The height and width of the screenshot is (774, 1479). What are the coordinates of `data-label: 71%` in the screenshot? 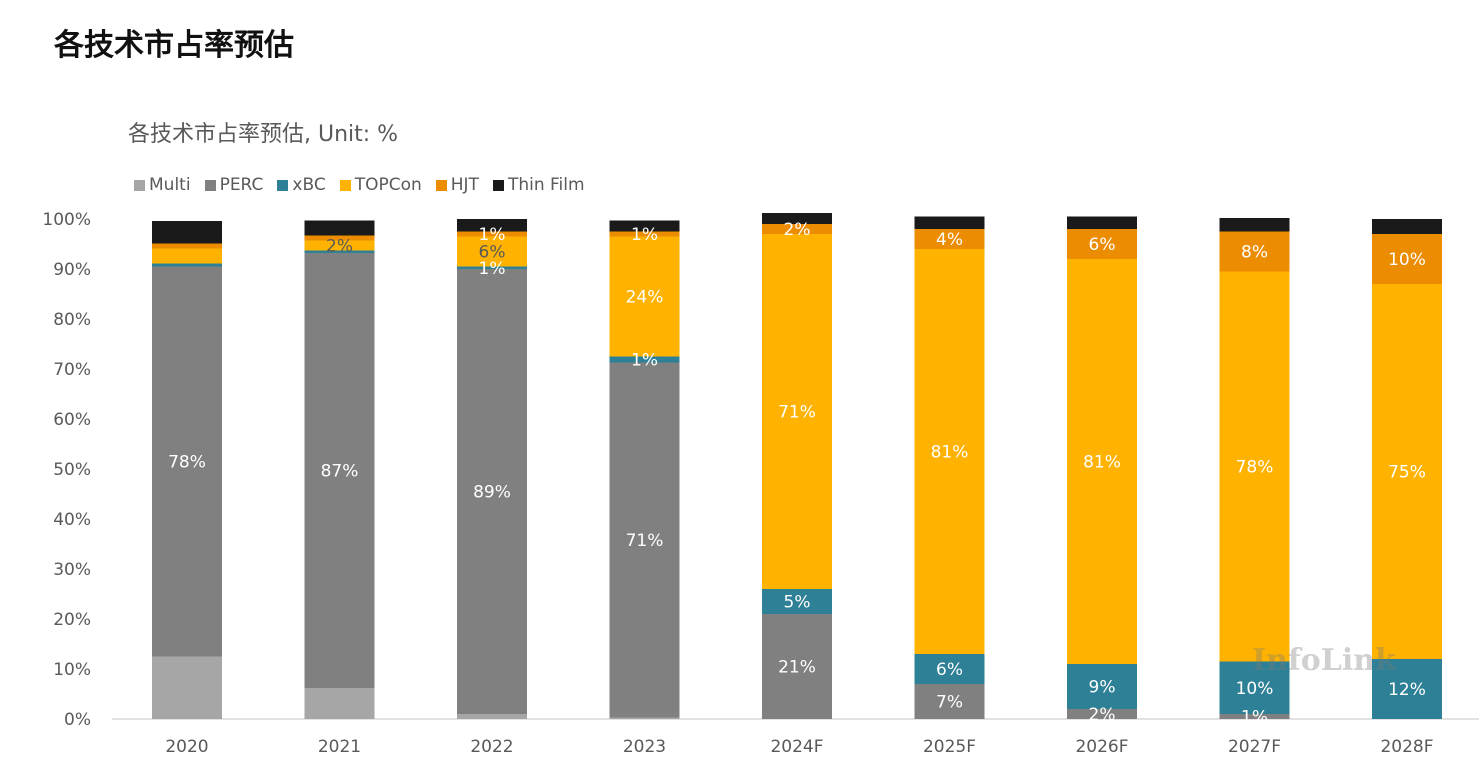 It's located at (797, 413).